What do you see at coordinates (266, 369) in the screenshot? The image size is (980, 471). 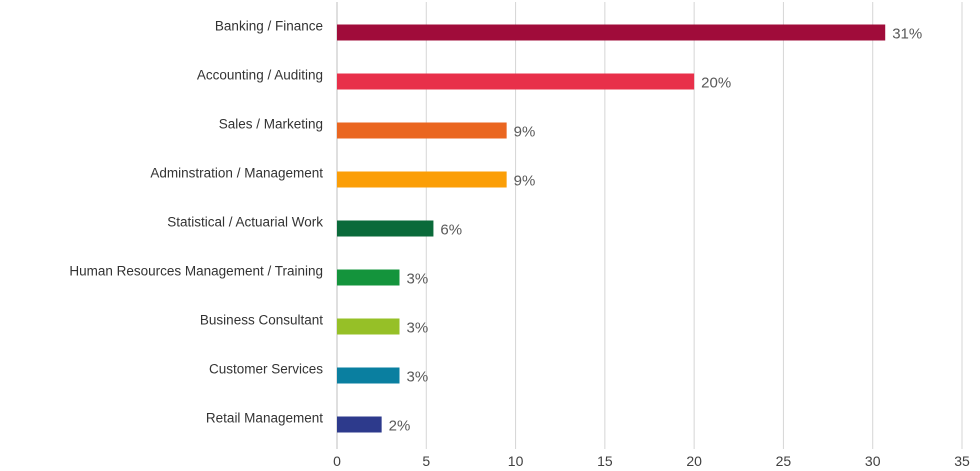 I see `category-label: Customer Services` at bounding box center [266, 369].